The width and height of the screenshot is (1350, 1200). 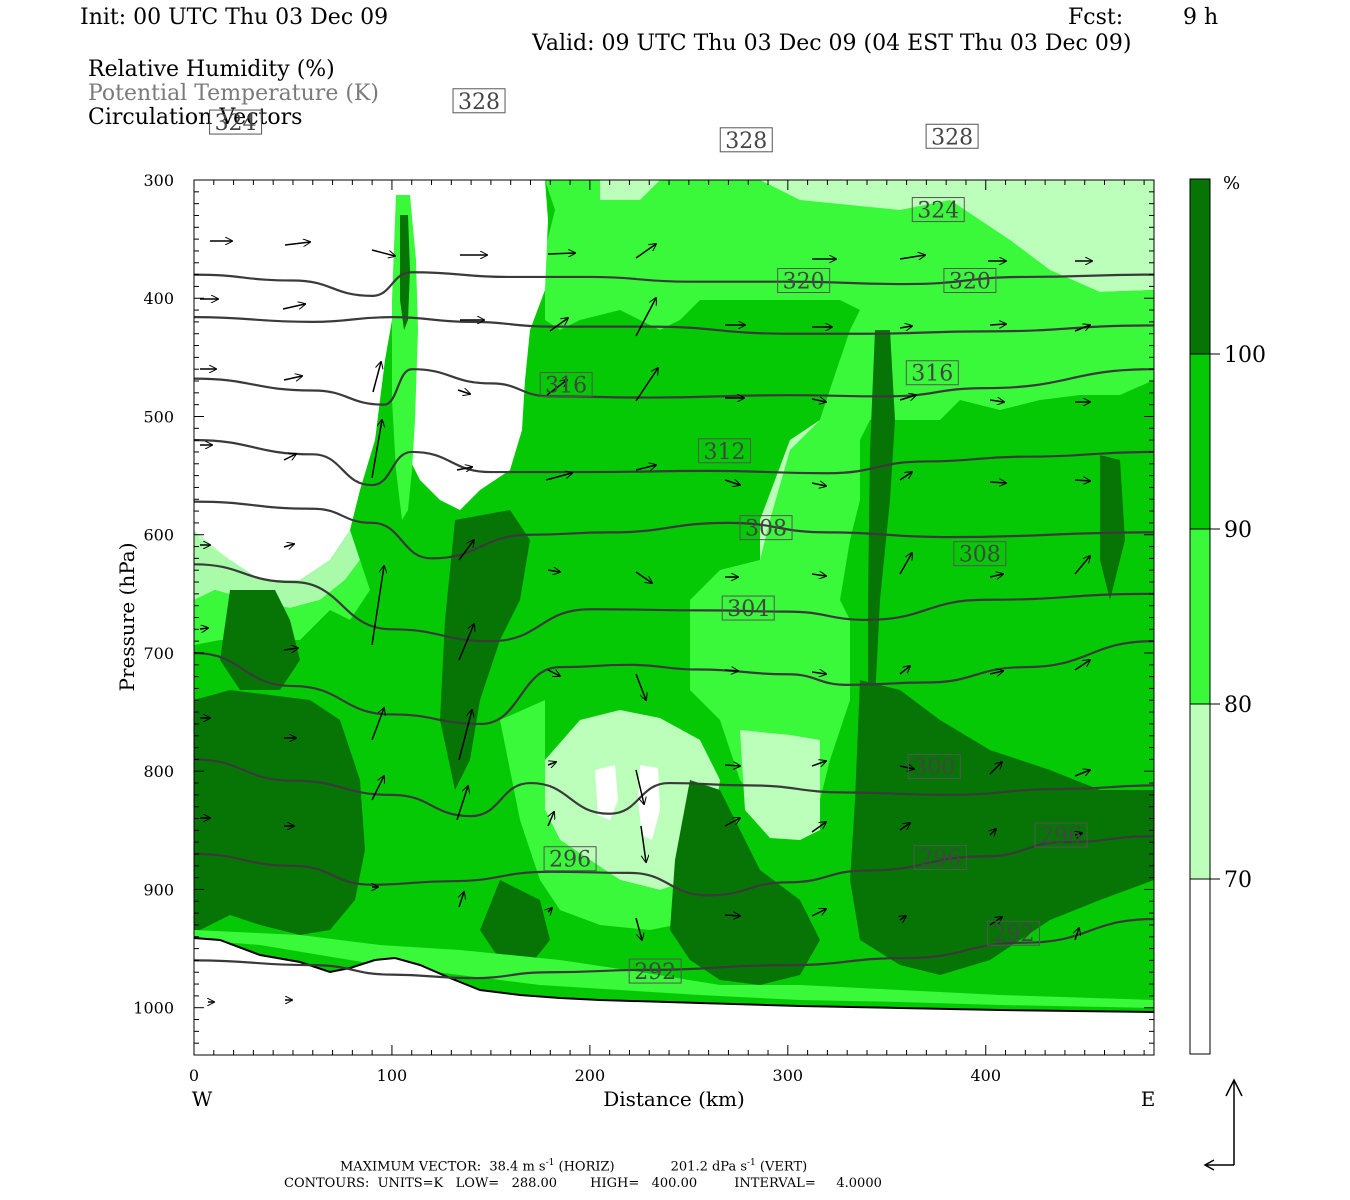 What do you see at coordinates (1223, 1124) in the screenshot?
I see `reference-vector` at bounding box center [1223, 1124].